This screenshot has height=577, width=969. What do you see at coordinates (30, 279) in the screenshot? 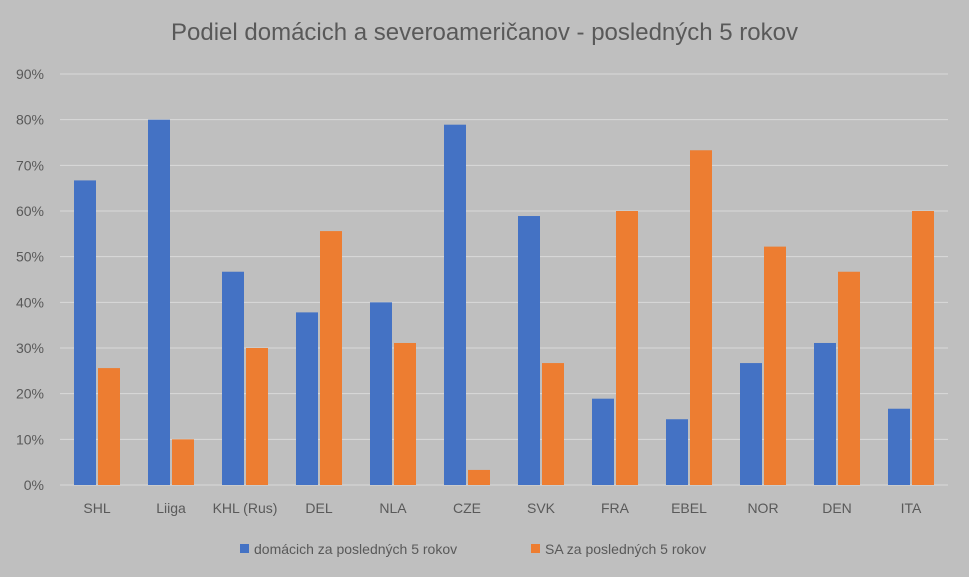
I see `y-axis-ticks: 0% 10% 20% 30% 40% 50% 60% 70% 80% 90%` at bounding box center [30, 279].